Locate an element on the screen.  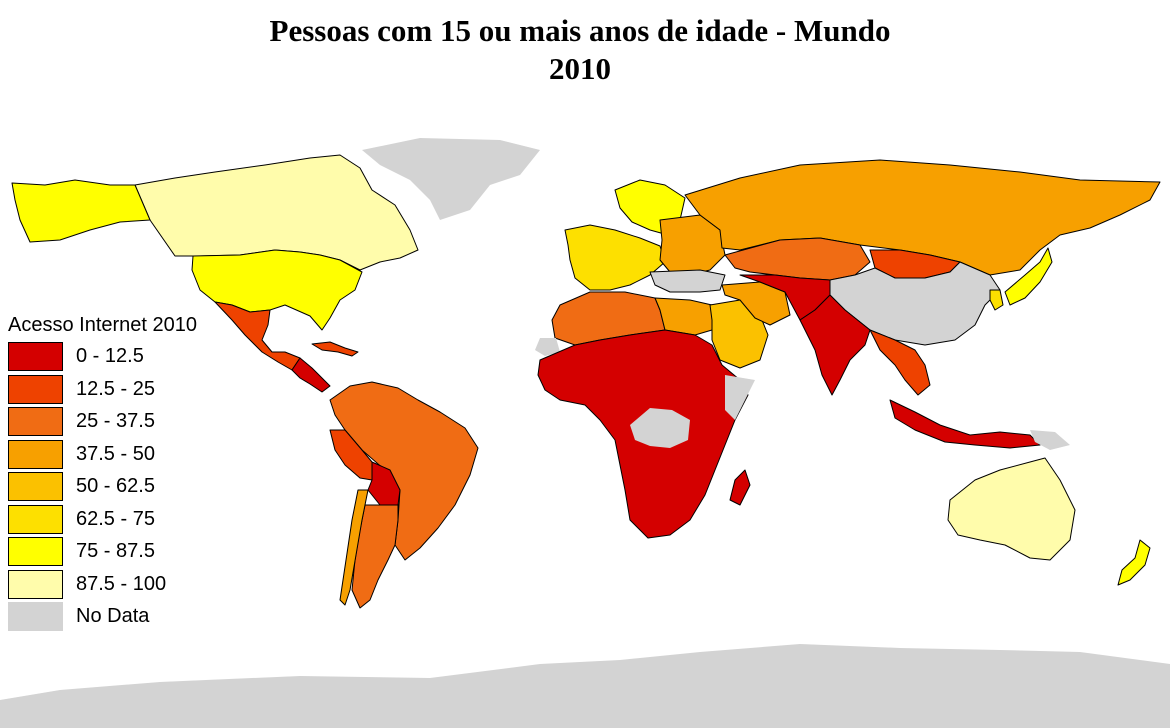
legend-label: 50 - 62.5 is located at coordinates (115, 486).